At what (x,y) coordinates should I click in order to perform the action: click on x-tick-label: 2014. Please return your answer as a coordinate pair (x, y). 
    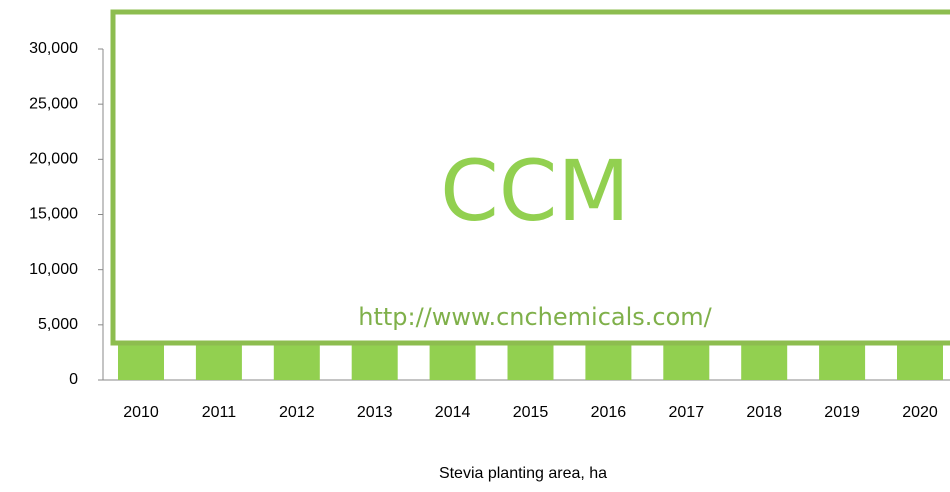
    Looking at the image, I should click on (453, 412).